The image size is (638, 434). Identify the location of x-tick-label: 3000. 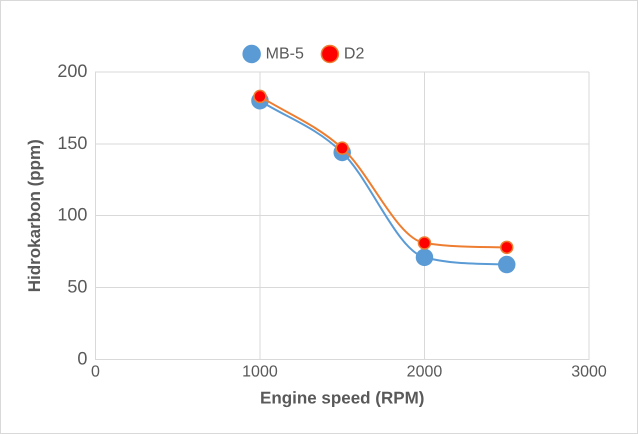
(589, 371).